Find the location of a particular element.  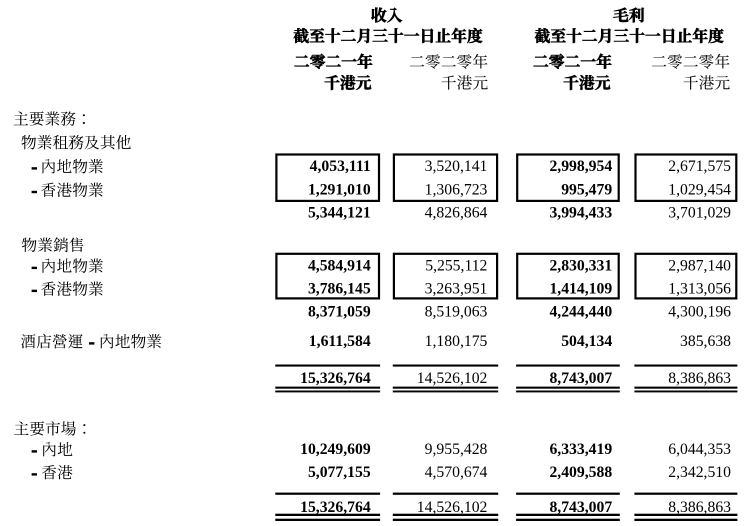

svg-text: 3,786,145 is located at coordinates (339, 289).